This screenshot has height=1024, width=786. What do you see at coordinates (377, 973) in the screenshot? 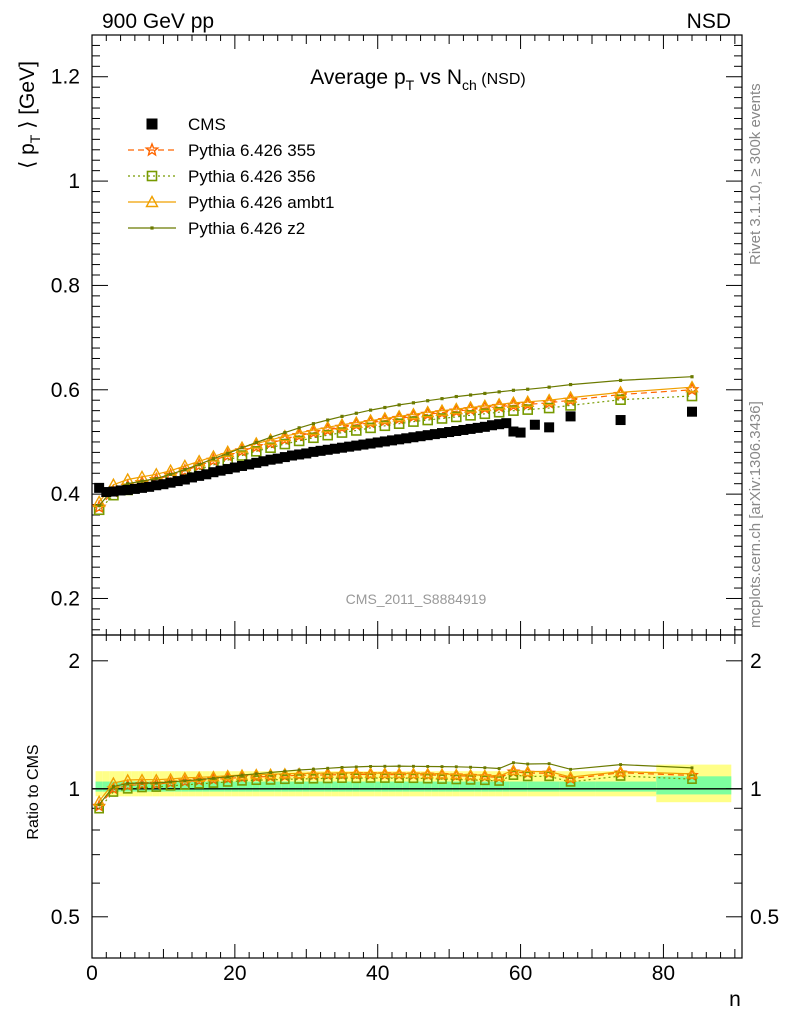
I see `x-tick-label: 40` at bounding box center [377, 973].